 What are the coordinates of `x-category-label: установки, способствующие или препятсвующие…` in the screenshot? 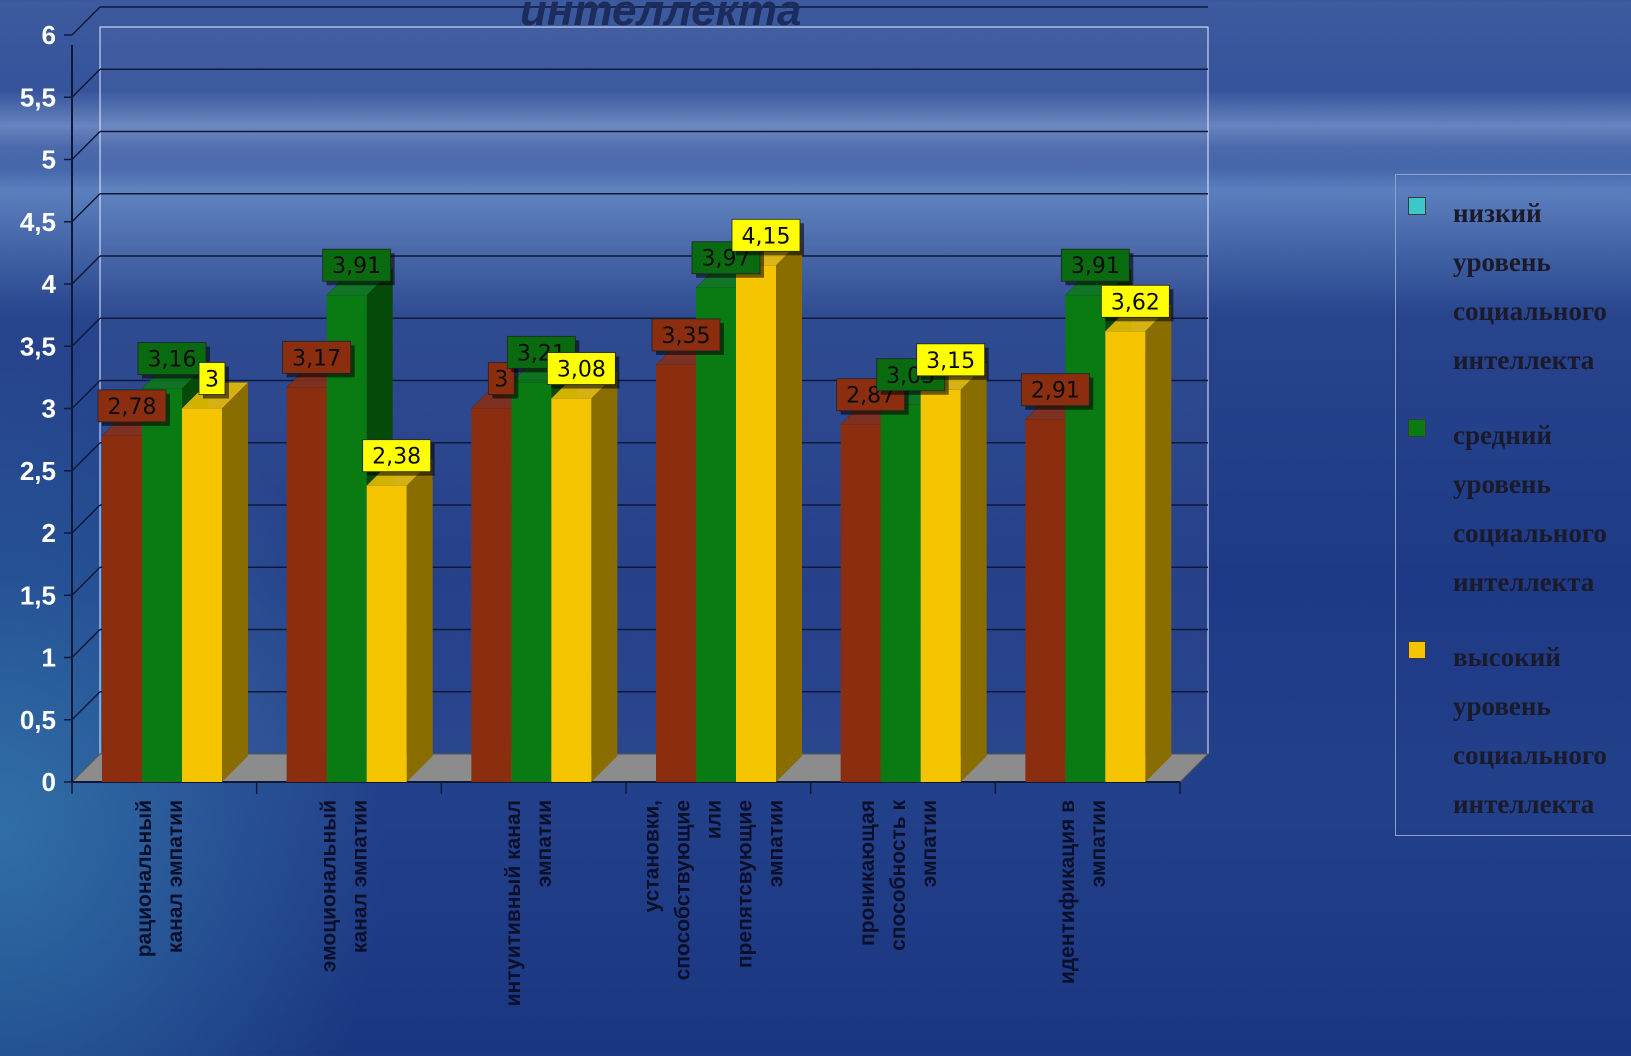 It's located at (713, 890).